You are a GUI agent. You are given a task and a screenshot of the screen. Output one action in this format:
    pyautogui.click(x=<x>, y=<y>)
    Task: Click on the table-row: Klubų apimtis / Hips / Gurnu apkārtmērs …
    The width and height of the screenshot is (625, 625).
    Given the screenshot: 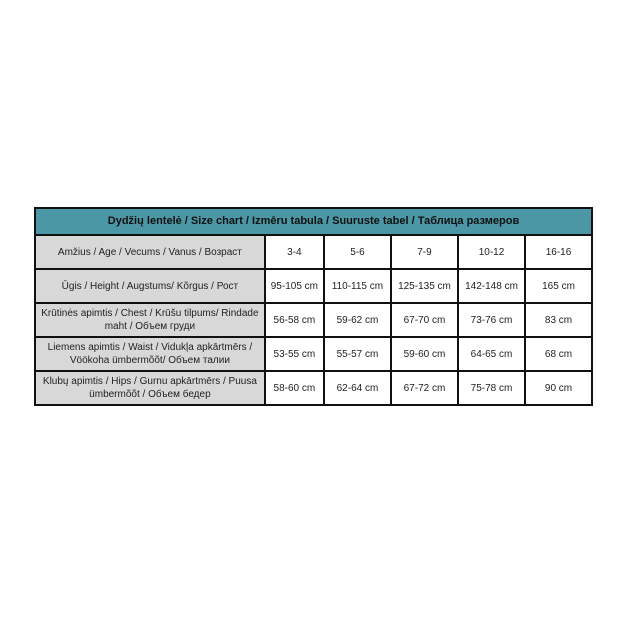 What is the action you would take?
    pyautogui.click(x=313, y=388)
    